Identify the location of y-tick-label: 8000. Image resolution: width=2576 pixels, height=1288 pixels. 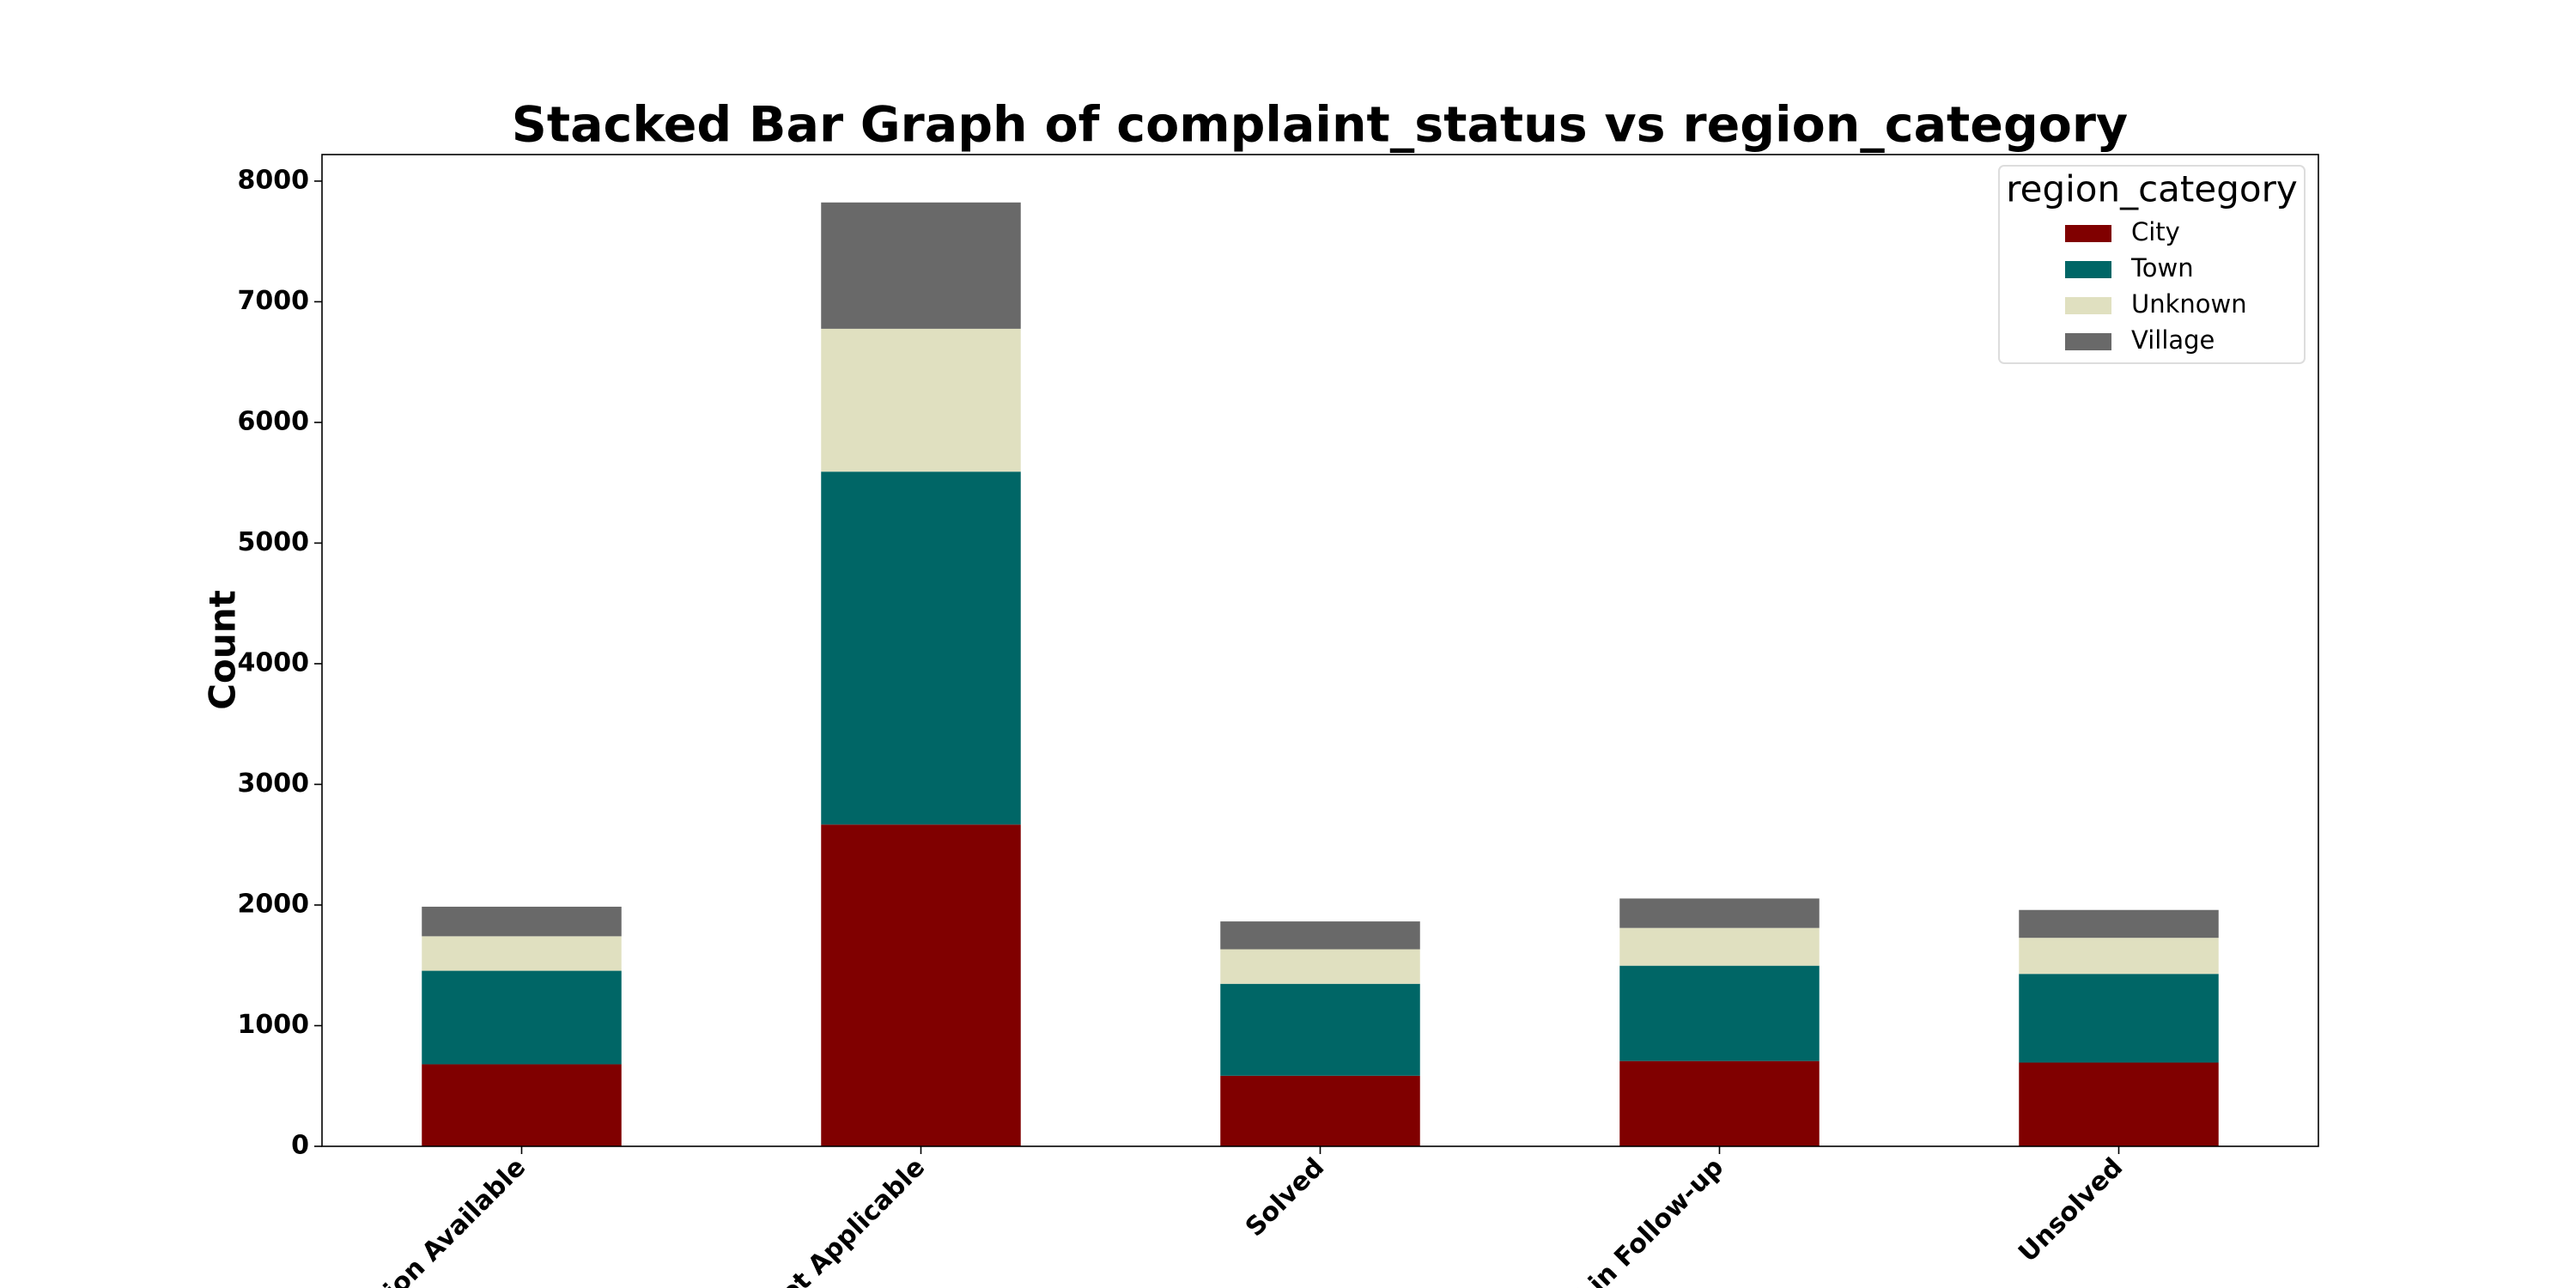
(274, 180).